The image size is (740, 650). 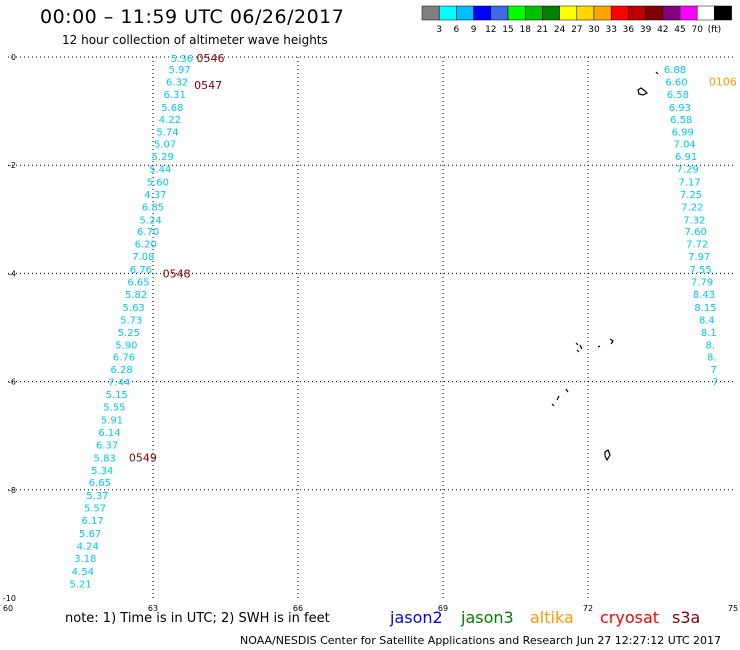 What do you see at coordinates (705, 308) in the screenshot?
I see `wave-height-value: 8.15` at bounding box center [705, 308].